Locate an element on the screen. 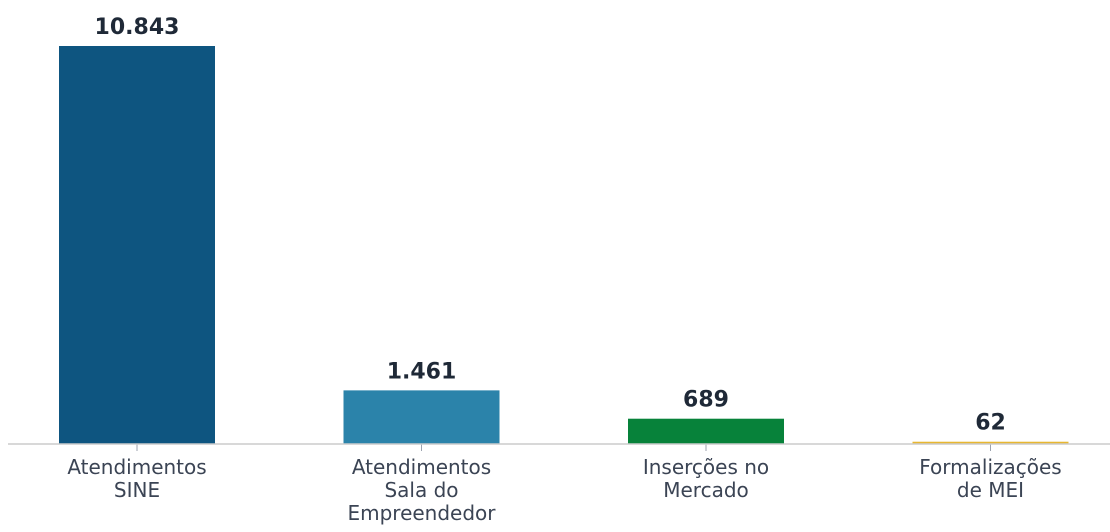 The width and height of the screenshot is (1110, 532). x-tick-label: Atendimentos SINE is located at coordinates (137, 478).